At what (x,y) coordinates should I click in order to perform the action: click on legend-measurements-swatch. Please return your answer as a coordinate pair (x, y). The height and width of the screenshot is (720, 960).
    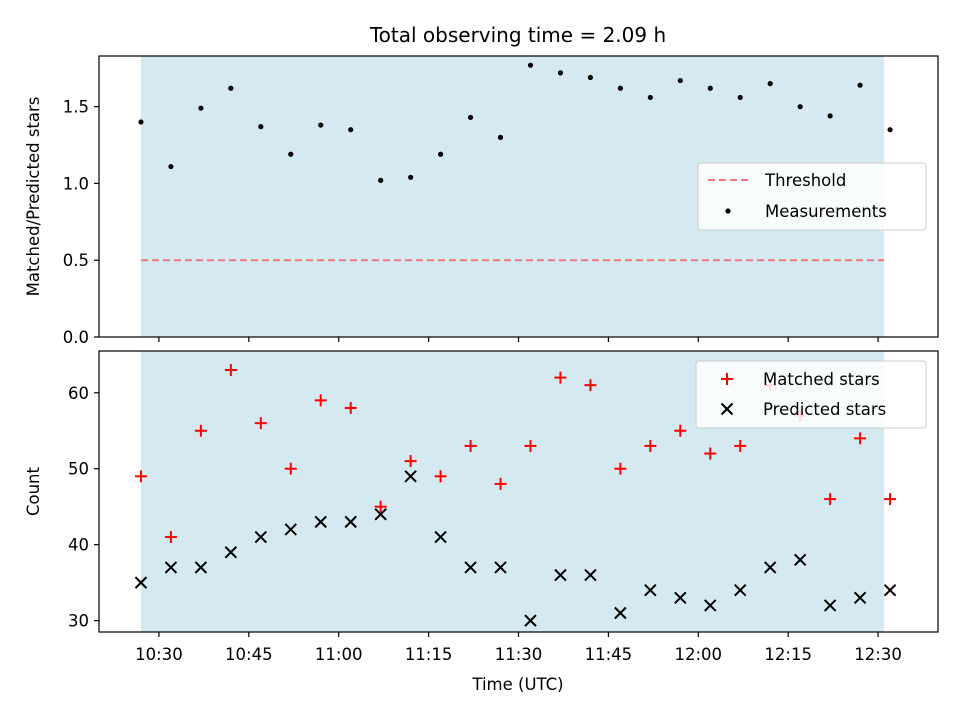
    Looking at the image, I should click on (728, 211).